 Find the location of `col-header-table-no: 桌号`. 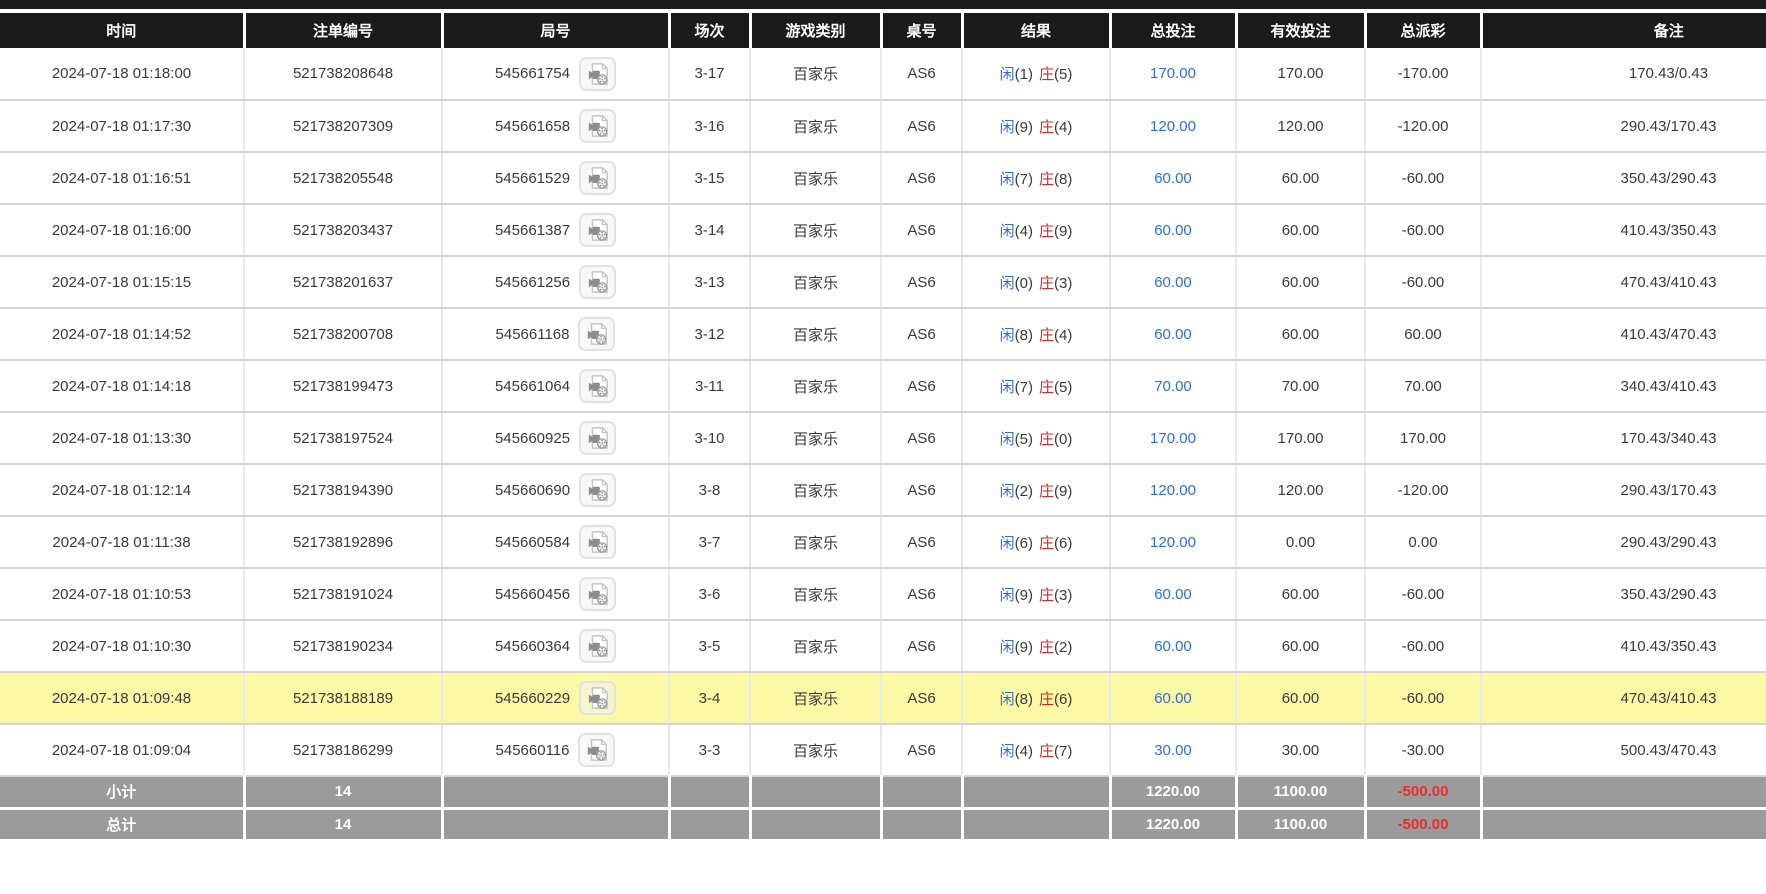

col-header-table-no: 桌号 is located at coordinates (920, 30).